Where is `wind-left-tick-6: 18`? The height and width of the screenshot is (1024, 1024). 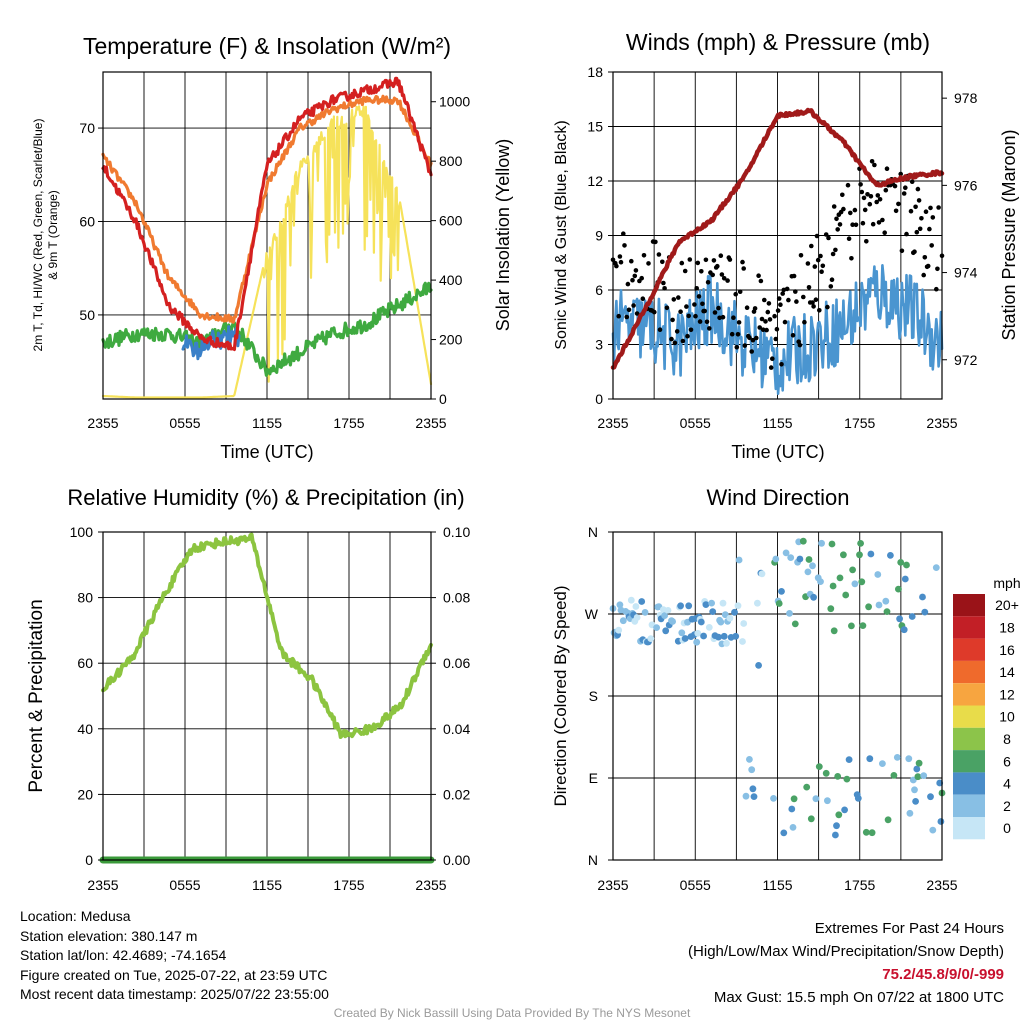 wind-left-tick-6: 18 is located at coordinates (595, 72).